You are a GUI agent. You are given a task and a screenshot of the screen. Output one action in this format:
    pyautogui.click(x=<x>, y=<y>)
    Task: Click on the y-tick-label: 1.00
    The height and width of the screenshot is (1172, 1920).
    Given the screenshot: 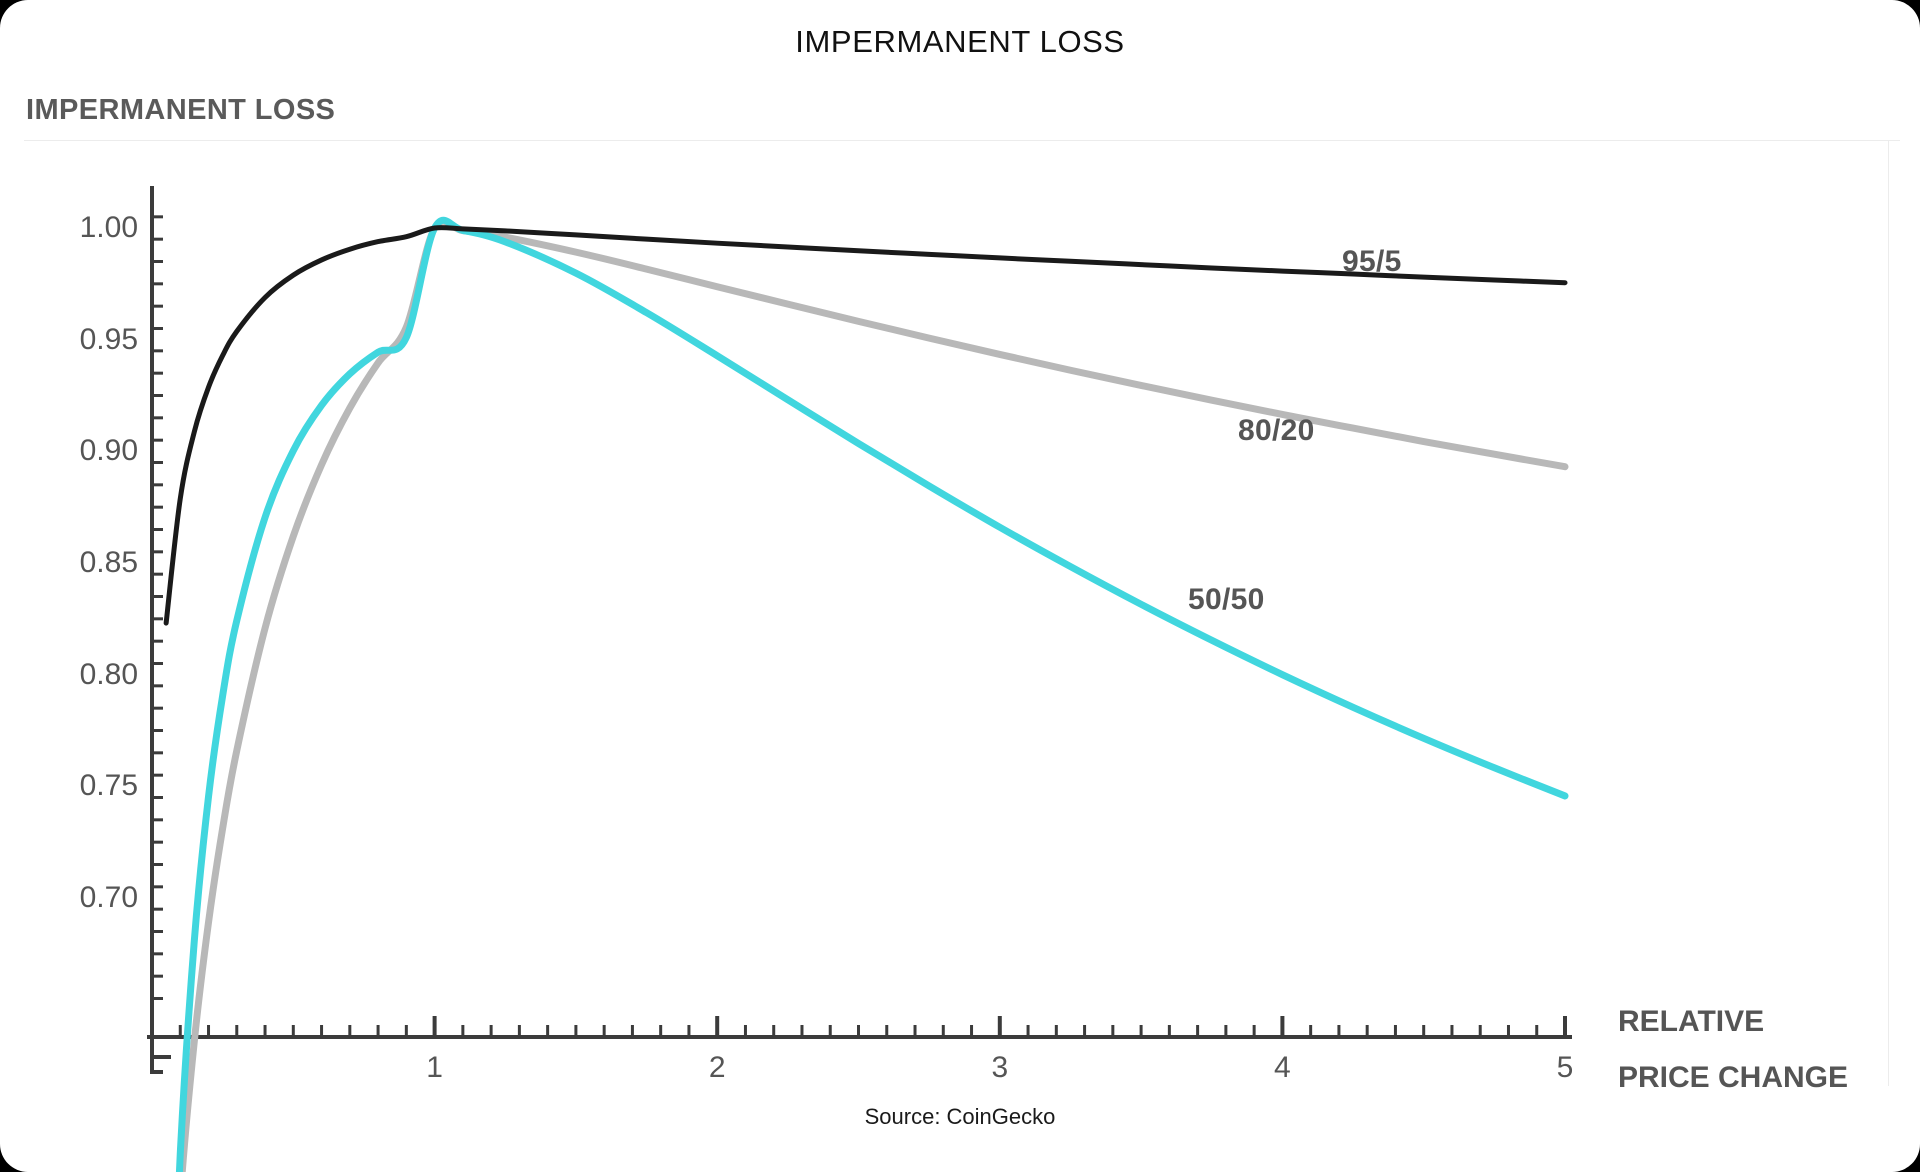 What is the action you would take?
    pyautogui.click(x=108, y=227)
    